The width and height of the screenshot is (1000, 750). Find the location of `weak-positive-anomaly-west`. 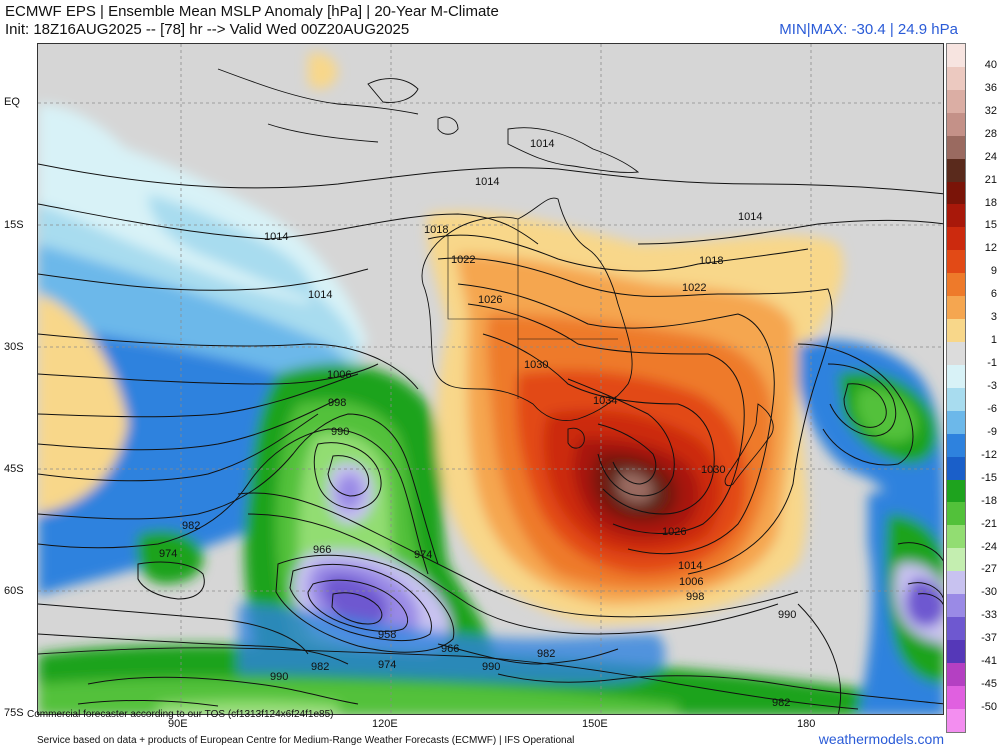

weak-positive-anomaly-west is located at coordinates (83, 404).